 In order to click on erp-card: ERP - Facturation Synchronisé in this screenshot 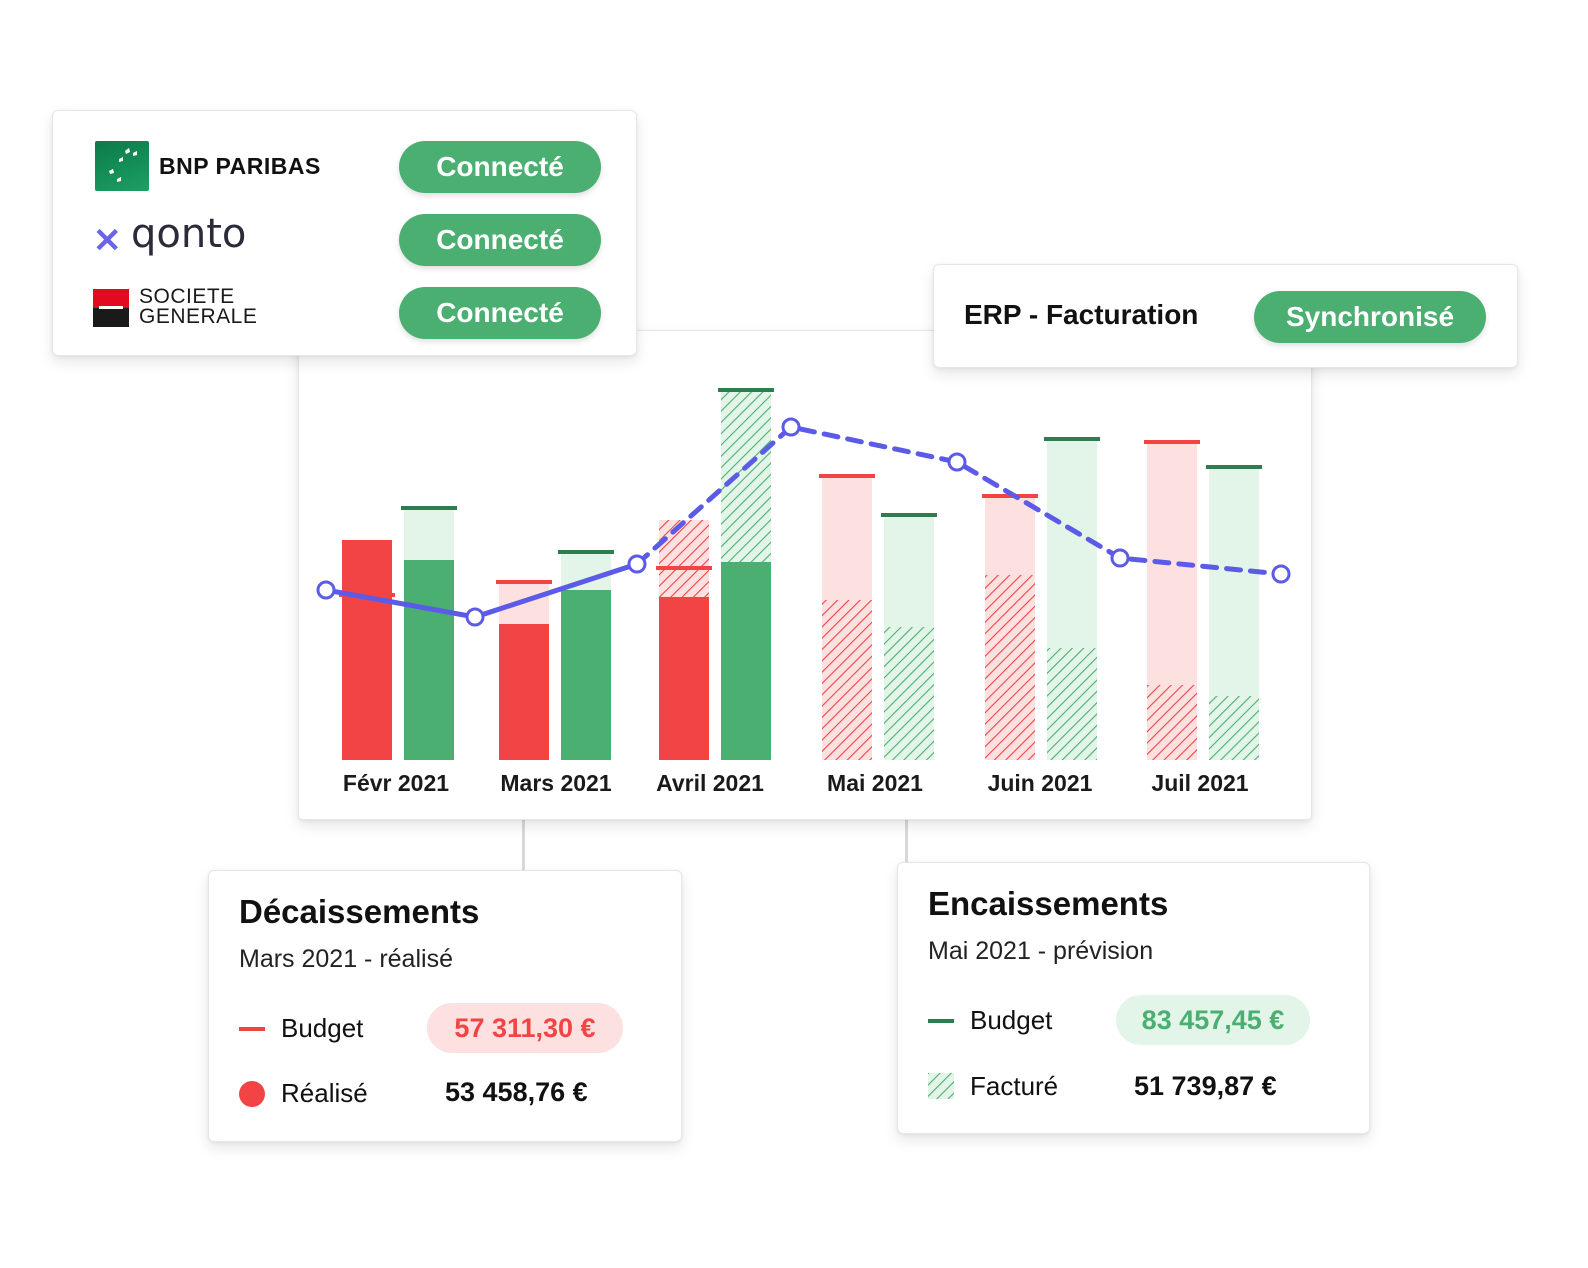, I will do `click(1225, 316)`.